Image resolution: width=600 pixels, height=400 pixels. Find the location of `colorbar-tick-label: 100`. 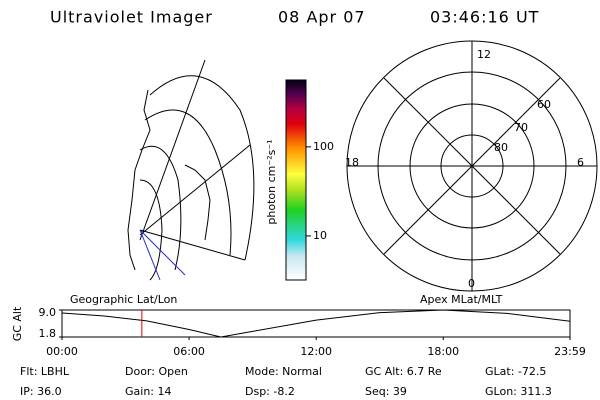

colorbar-tick-label: 100 is located at coordinates (323, 146).